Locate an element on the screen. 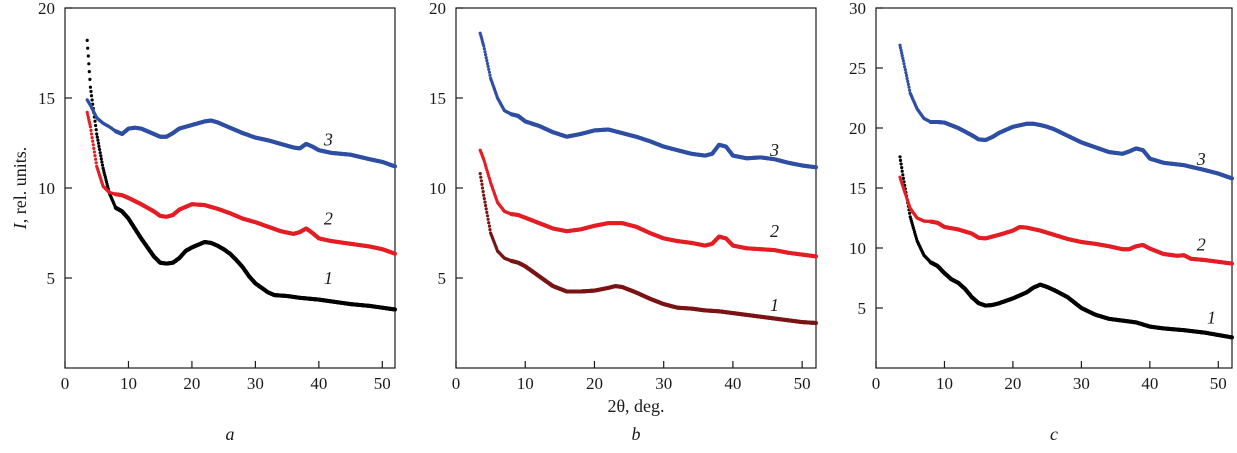  series-label-3: 3 is located at coordinates (328, 139).